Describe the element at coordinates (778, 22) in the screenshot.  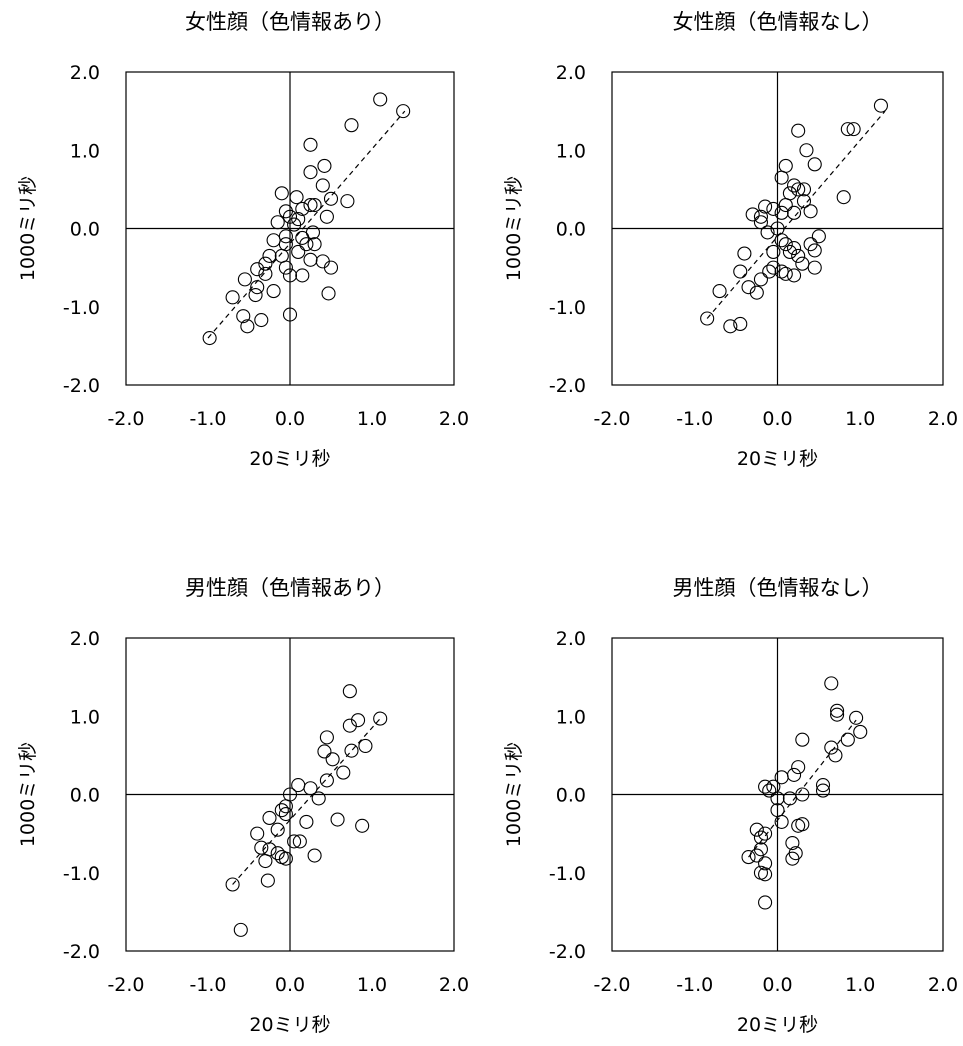
I see `chart-title: 女性顔（色情報なし）` at that location.